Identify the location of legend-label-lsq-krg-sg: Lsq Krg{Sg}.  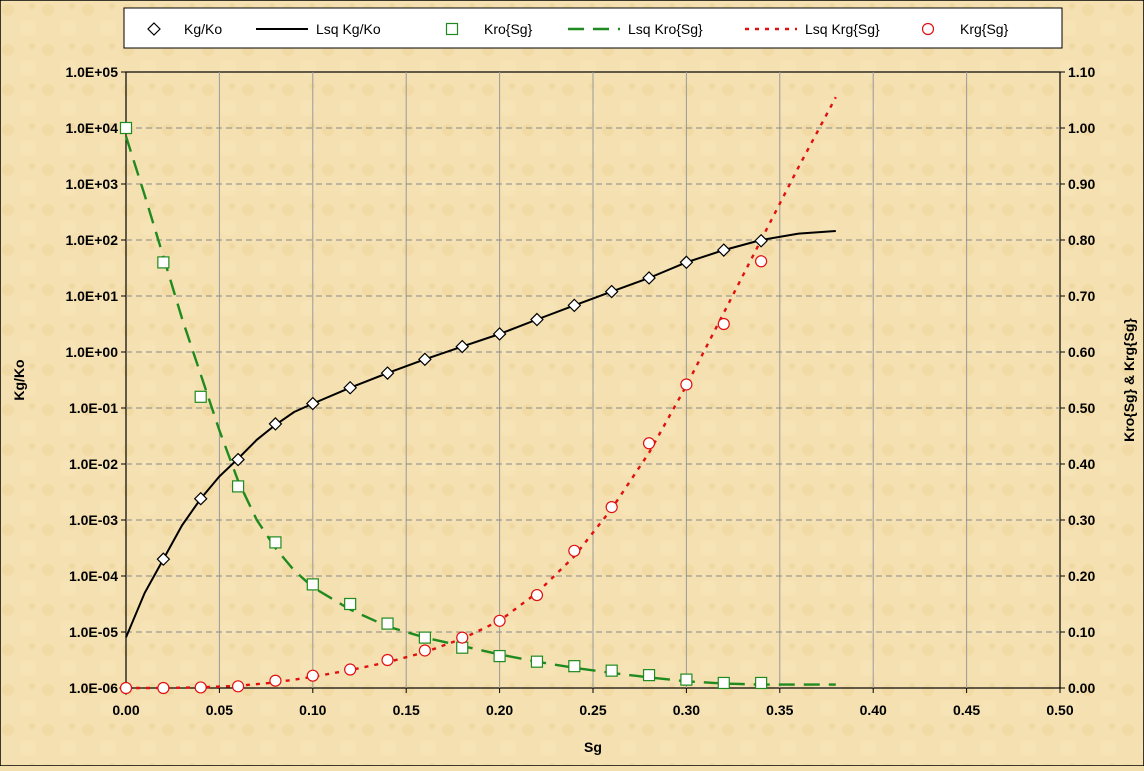
(842, 29).